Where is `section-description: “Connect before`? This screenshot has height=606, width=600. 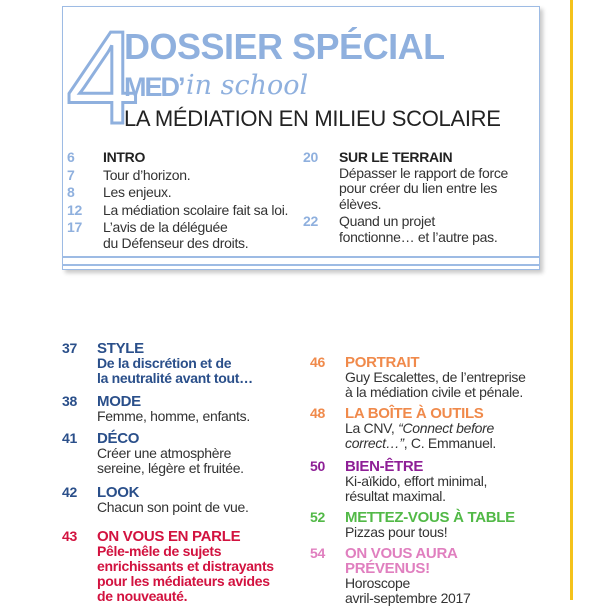
section-description: “Connect before is located at coordinates (446, 428).